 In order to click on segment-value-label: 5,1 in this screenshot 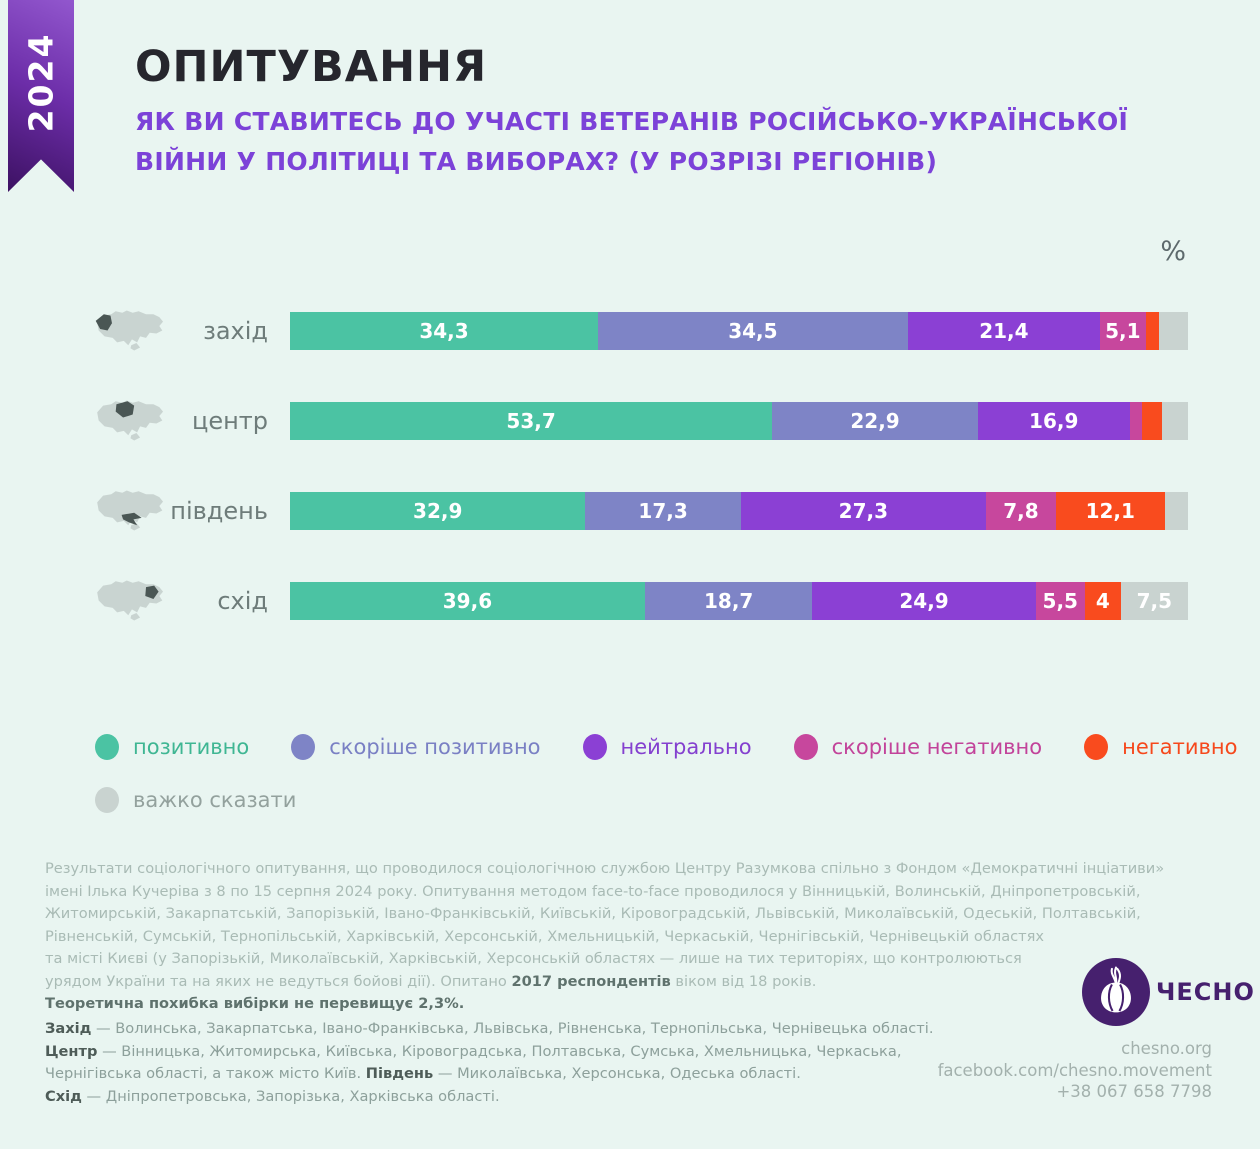, I will do `click(1123, 331)`.